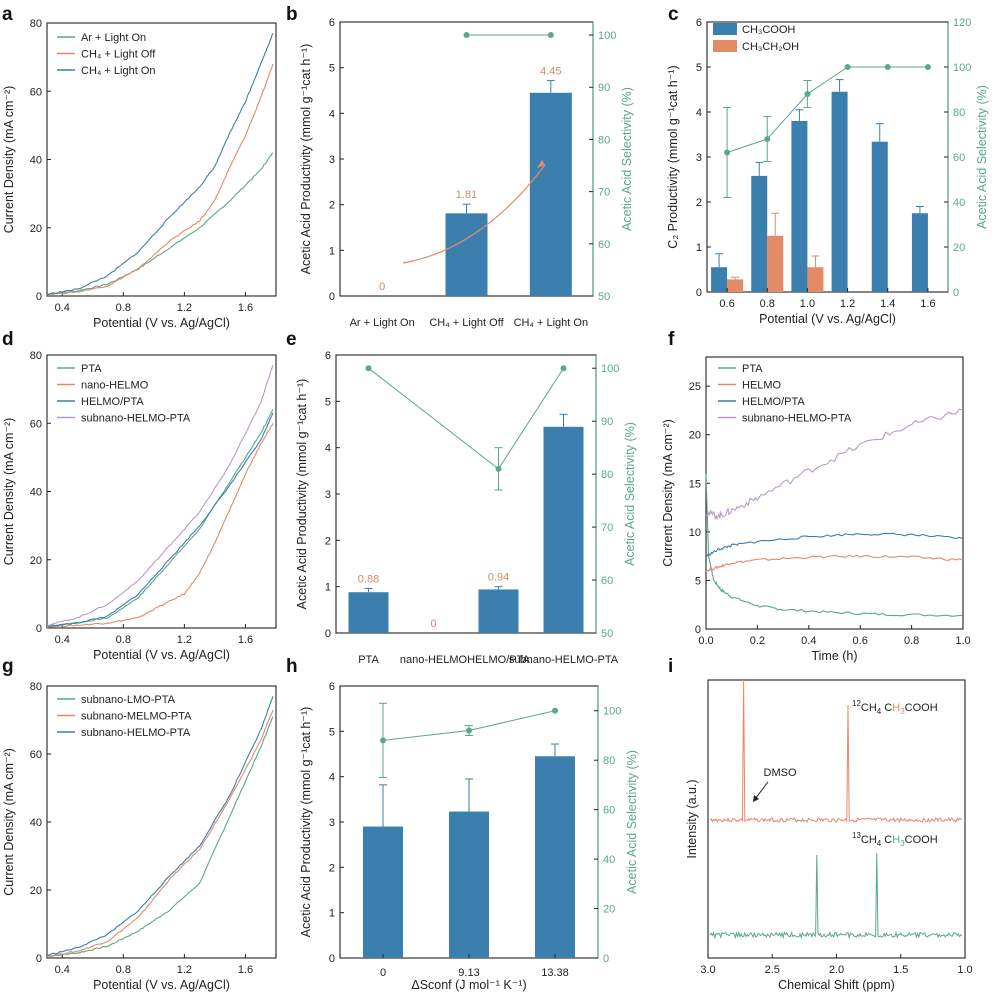 This screenshot has height=993, width=1000. I want to click on category-label: CH₄ + Light Off, so click(466, 323).